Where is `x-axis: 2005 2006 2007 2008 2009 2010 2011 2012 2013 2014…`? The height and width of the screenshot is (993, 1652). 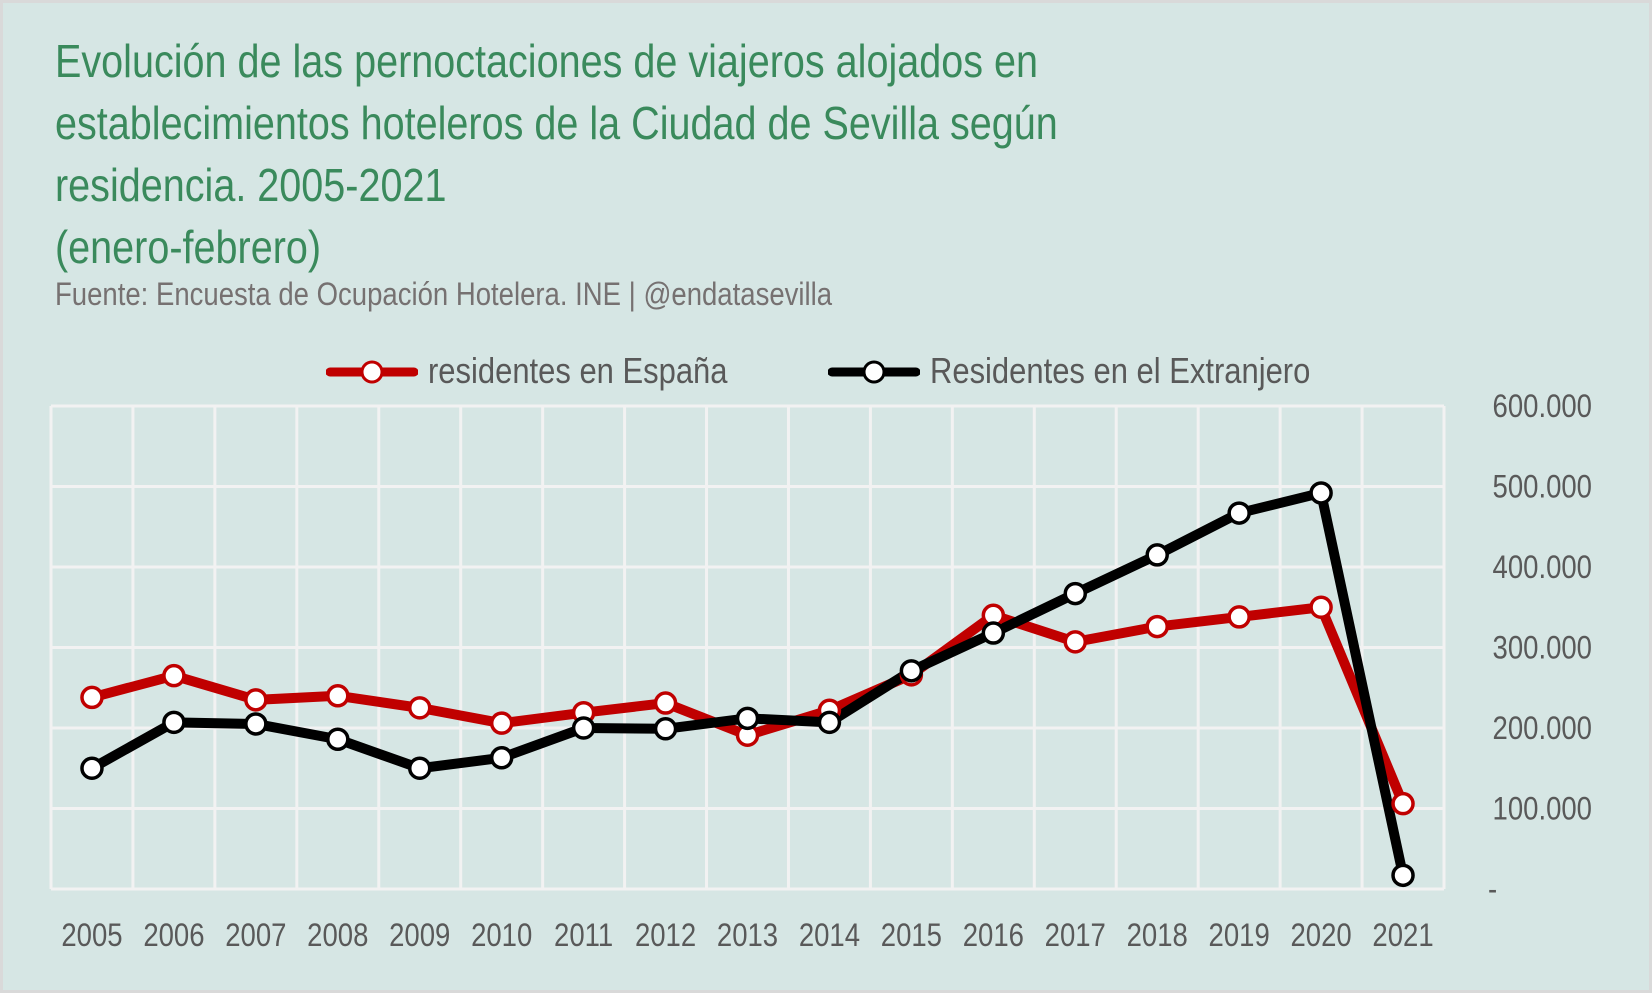 x-axis: 2005 2006 2007 2008 2009 2010 2011 2012 2013 2014… is located at coordinates (747, 935).